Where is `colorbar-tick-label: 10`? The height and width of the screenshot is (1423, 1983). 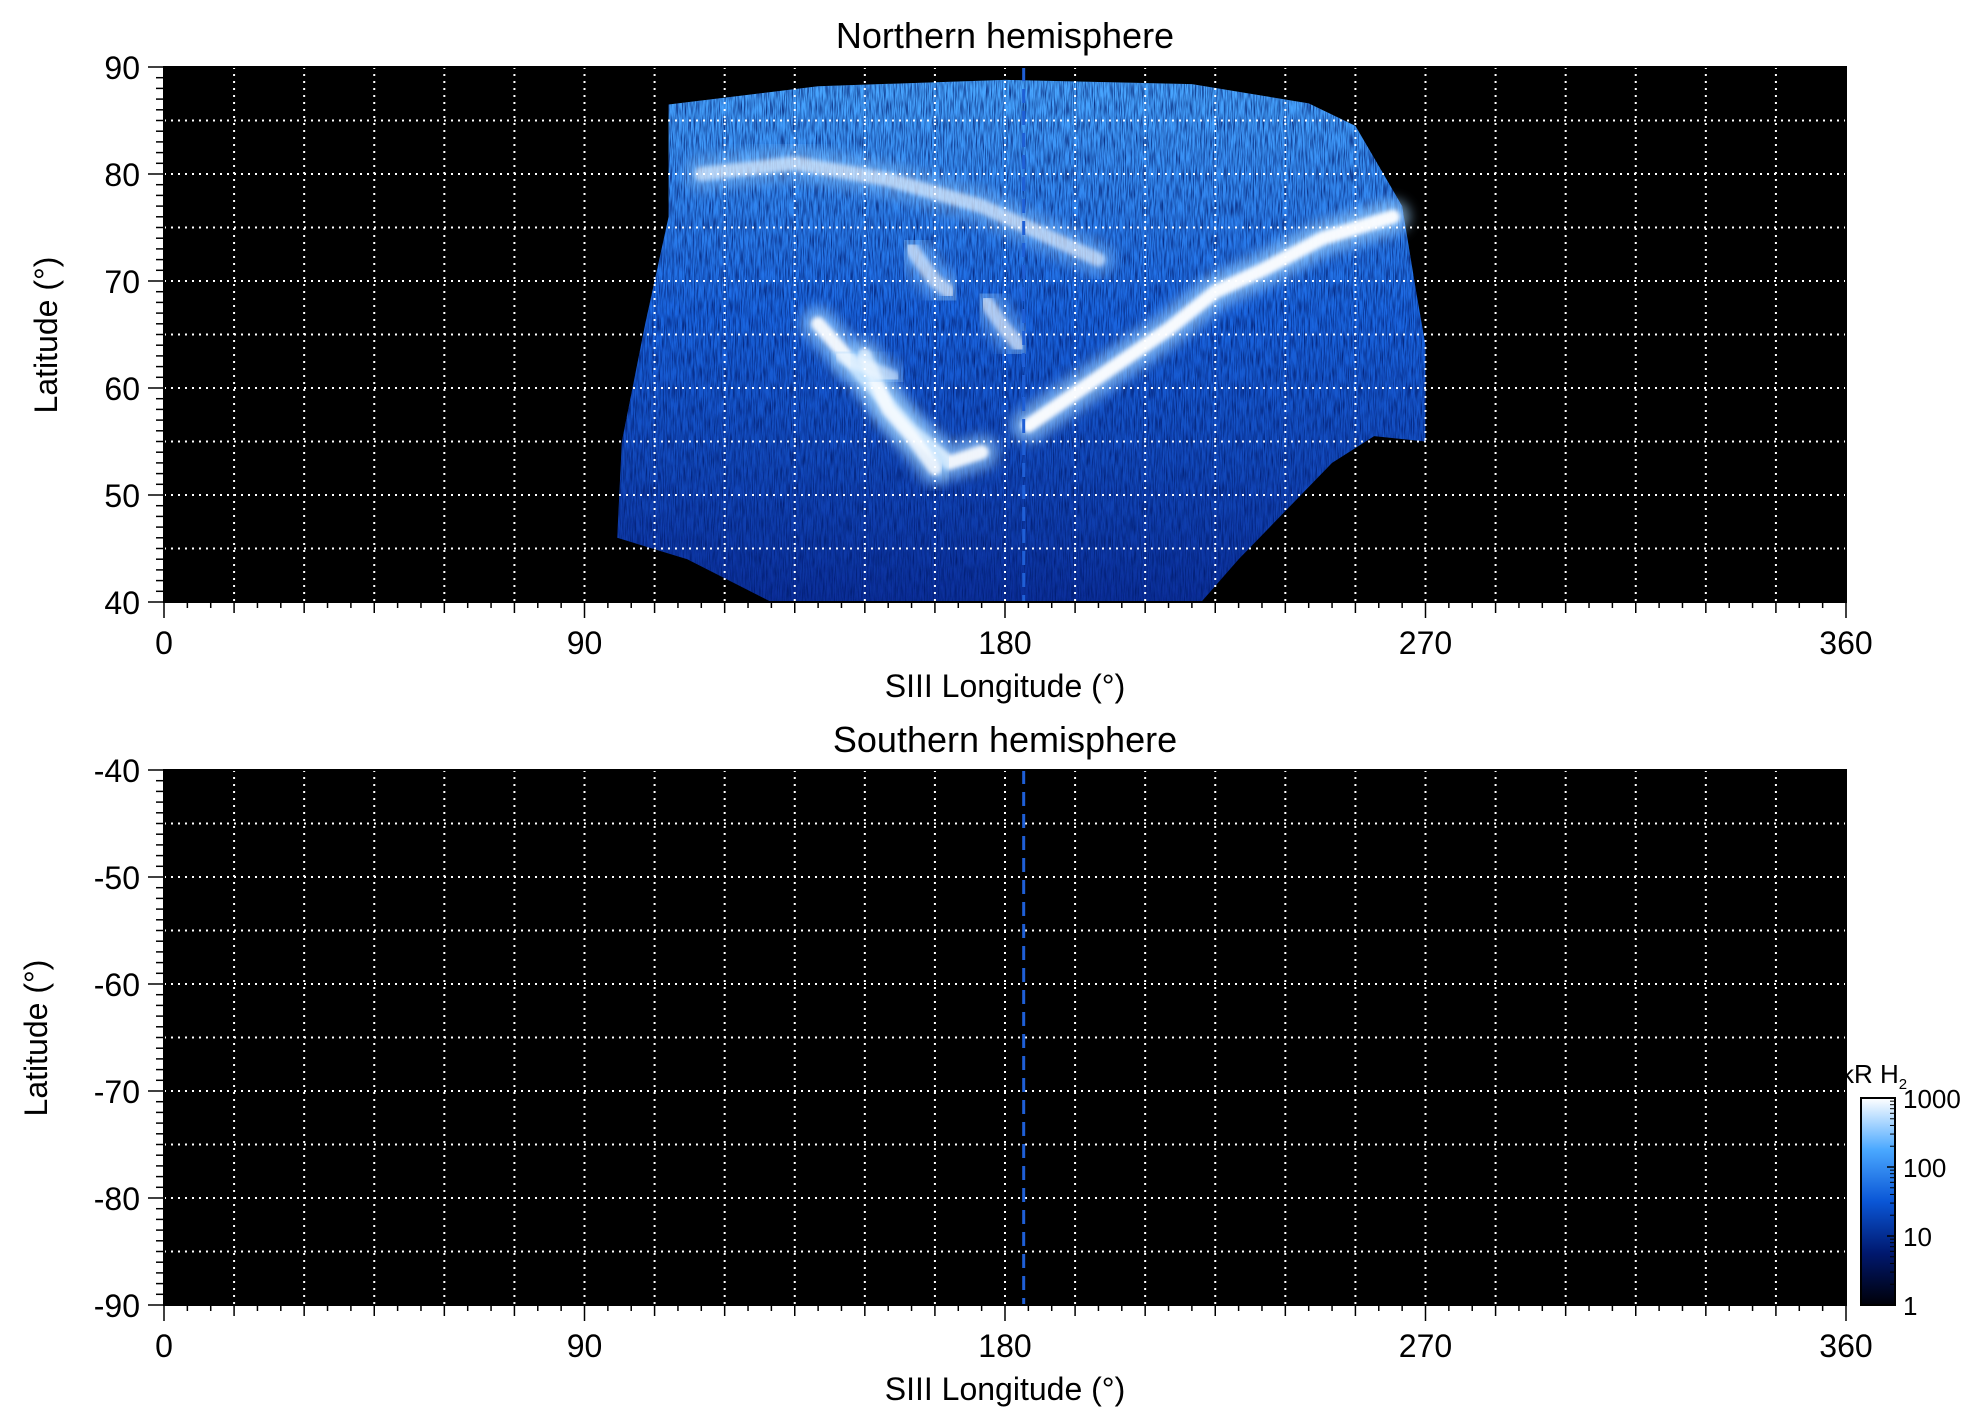
colorbar-tick-label: 10 is located at coordinates (1917, 1237).